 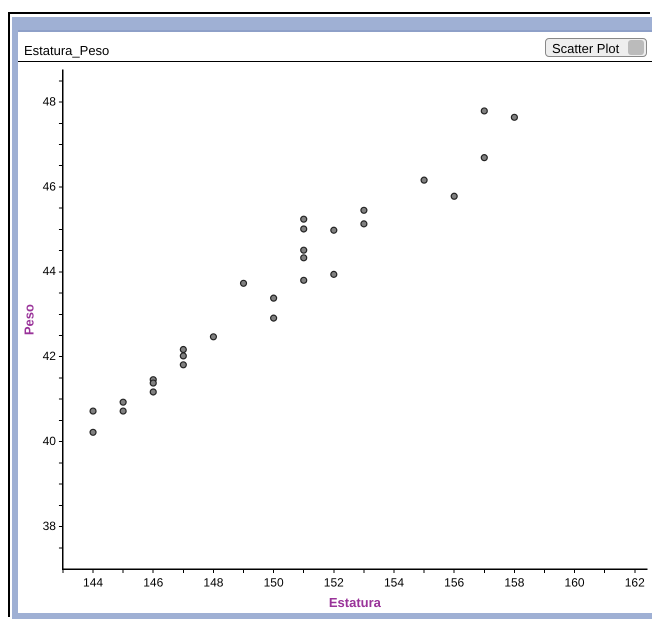 I want to click on dropdown: Scatter Plot, so click(x=596, y=47).